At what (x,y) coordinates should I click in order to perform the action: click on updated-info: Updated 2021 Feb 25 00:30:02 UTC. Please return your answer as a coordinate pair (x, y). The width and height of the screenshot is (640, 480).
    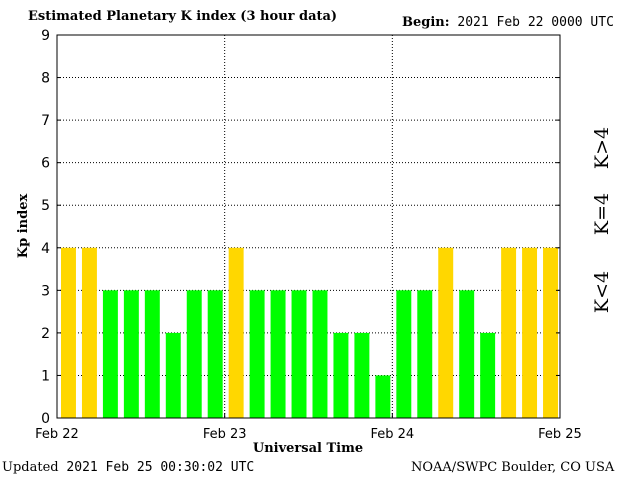
    Looking at the image, I should click on (128, 467).